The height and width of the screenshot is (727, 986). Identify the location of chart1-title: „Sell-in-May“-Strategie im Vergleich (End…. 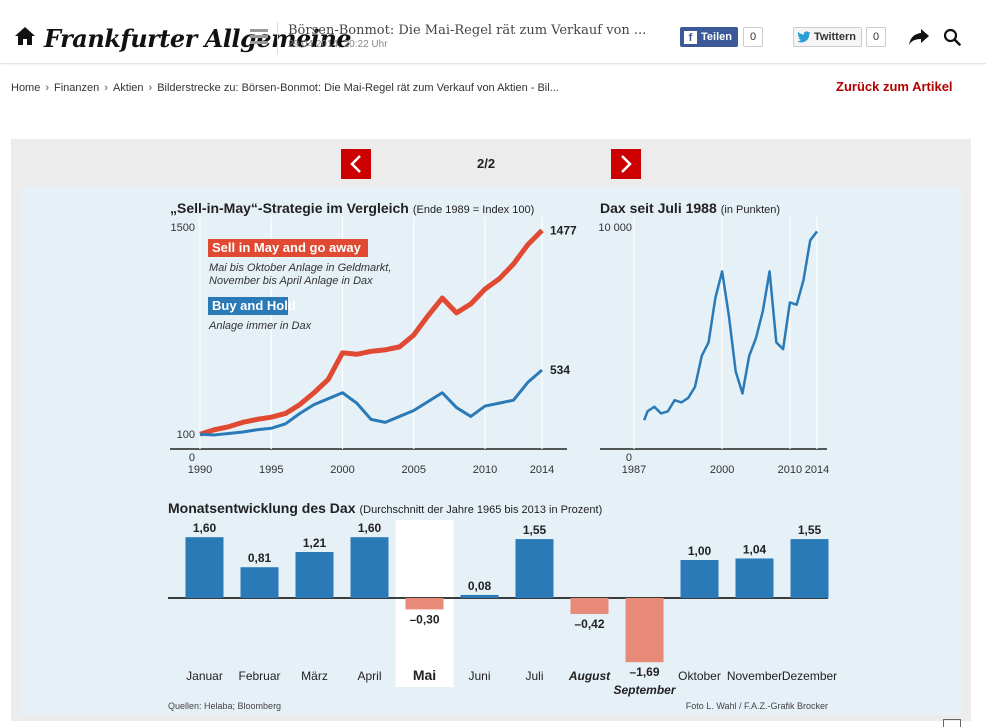
(352, 208).